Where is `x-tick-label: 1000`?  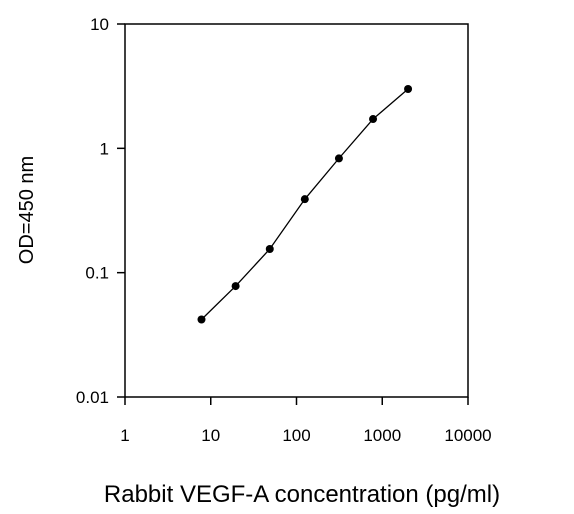
x-tick-label: 1000 is located at coordinates (382, 435).